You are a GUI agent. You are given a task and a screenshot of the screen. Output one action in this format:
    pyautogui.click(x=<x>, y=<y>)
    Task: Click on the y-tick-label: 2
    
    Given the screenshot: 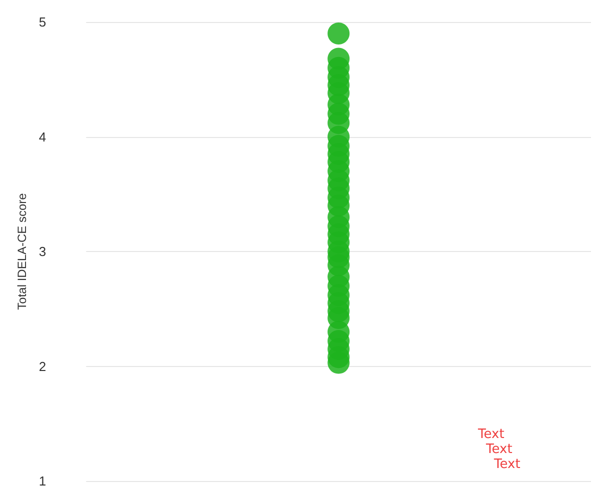 What is the action you would take?
    pyautogui.click(x=42, y=366)
    